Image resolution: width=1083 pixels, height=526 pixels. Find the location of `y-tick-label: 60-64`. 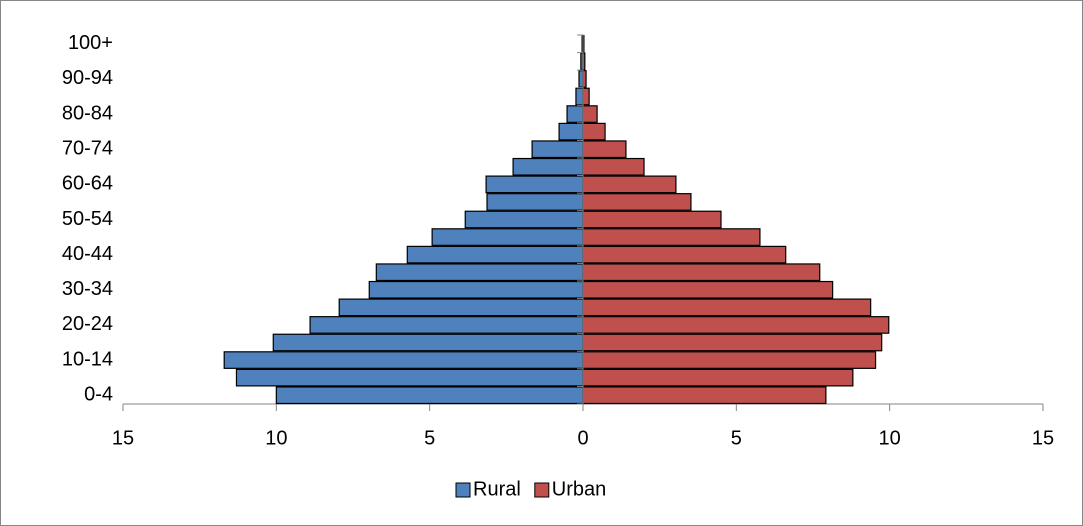

y-tick-label: 60-64 is located at coordinates (87, 184).